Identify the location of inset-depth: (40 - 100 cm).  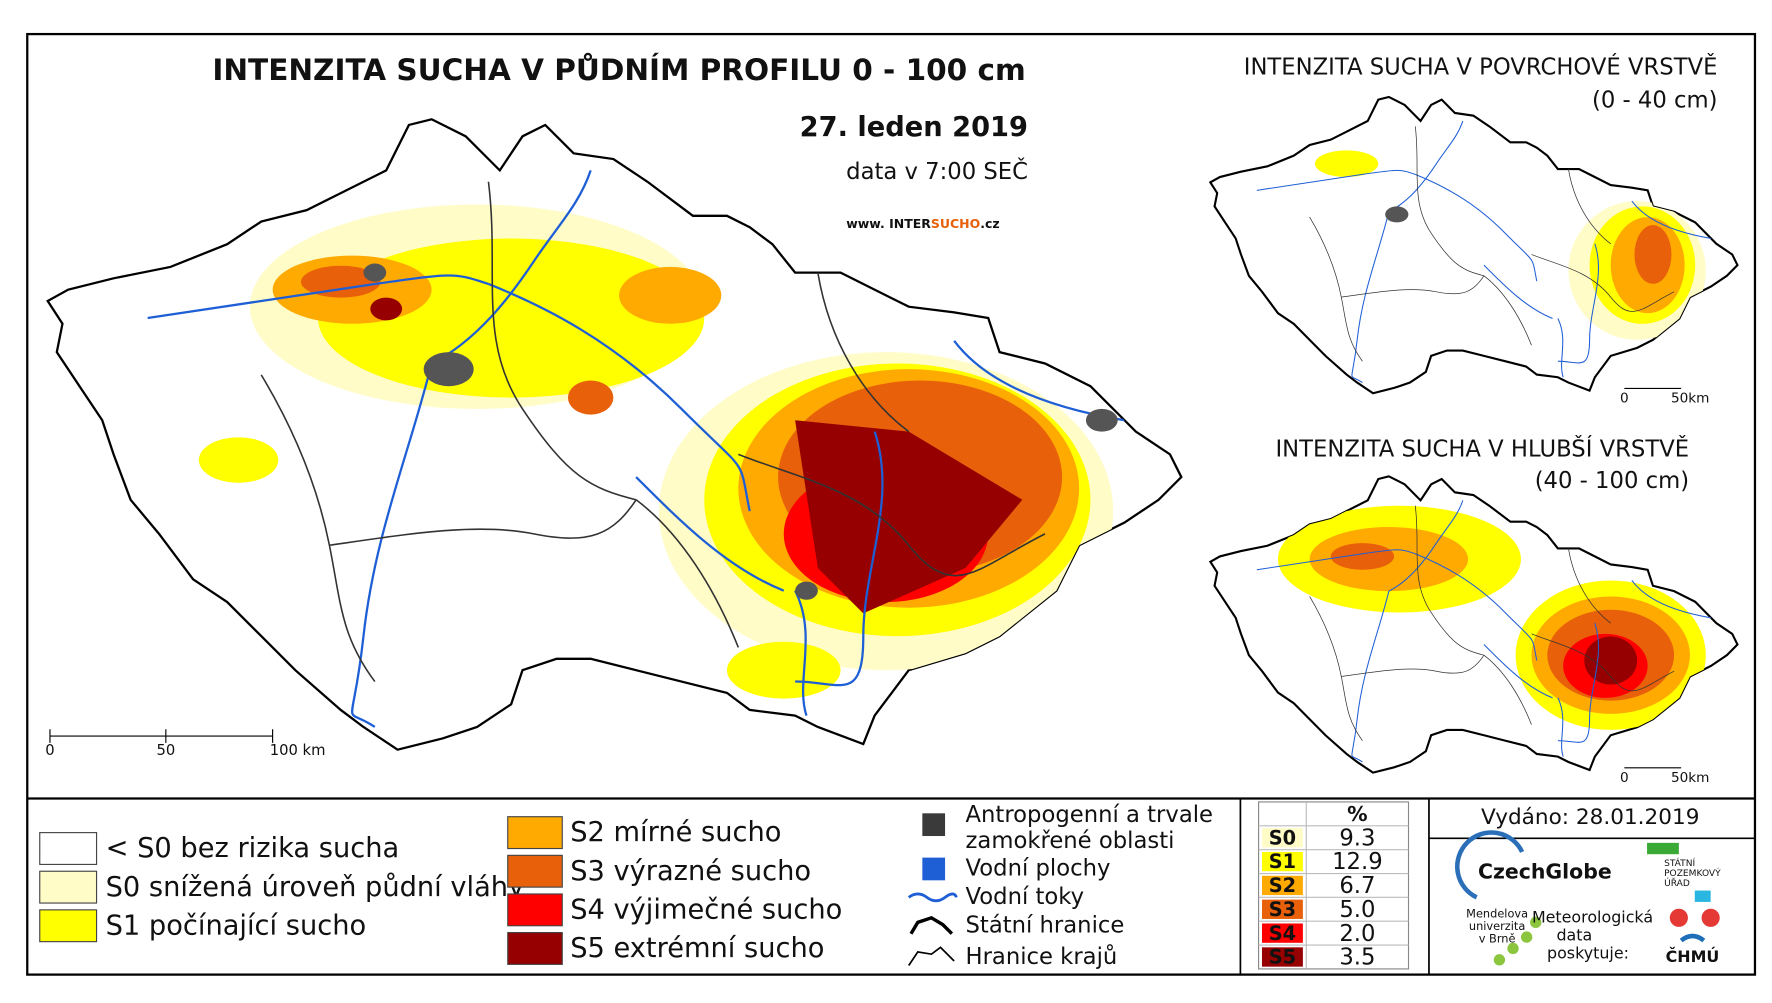
(1612, 481).